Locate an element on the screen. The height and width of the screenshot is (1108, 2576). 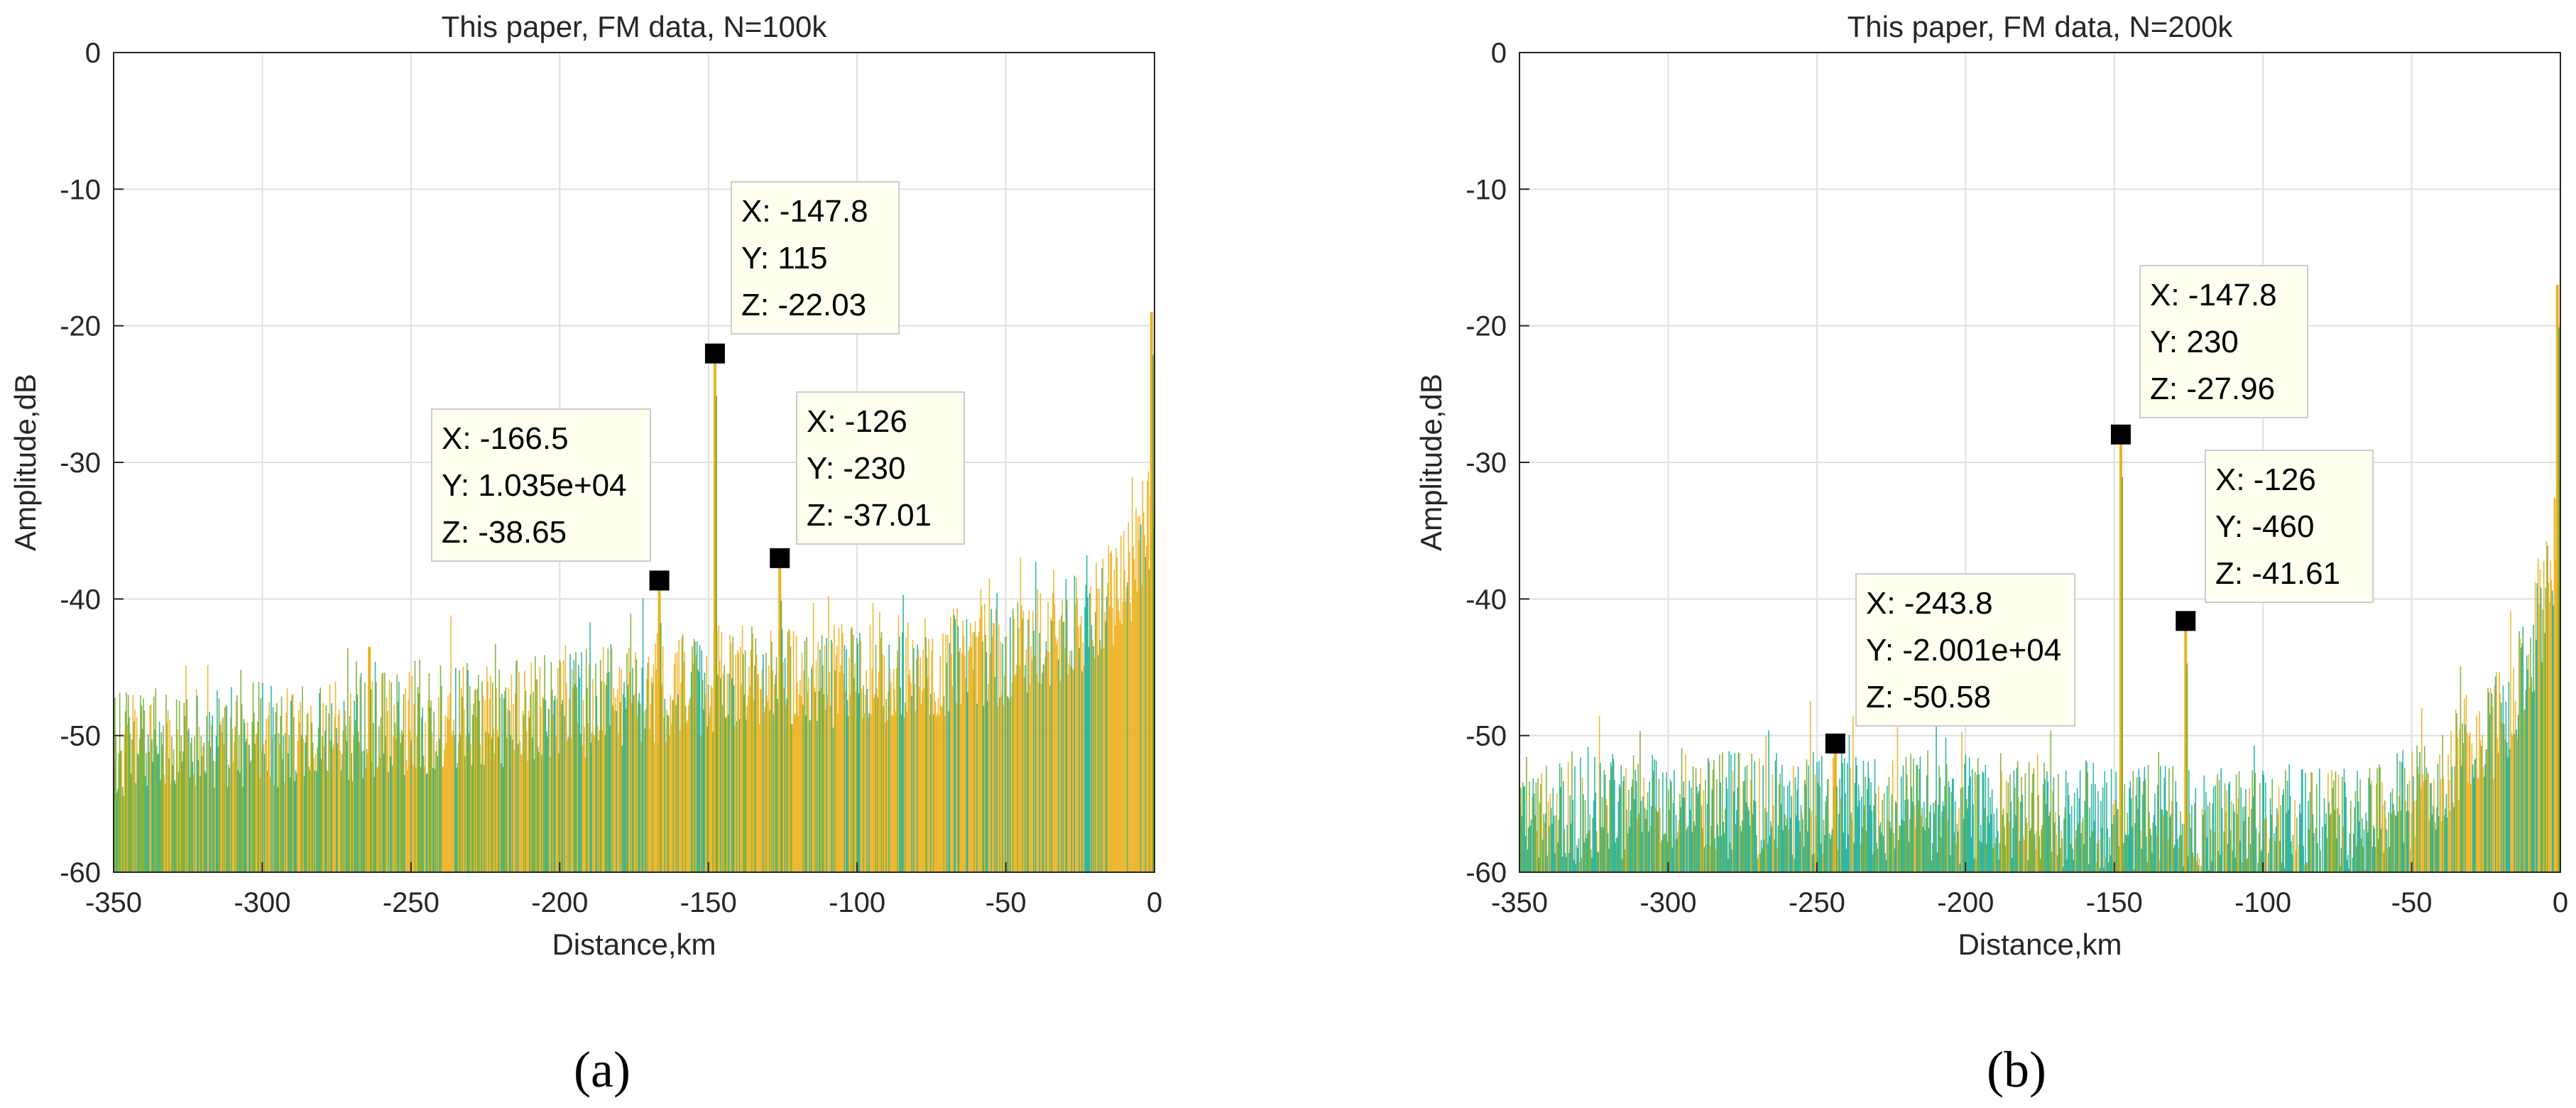
datatip-line: Z: -37.01 is located at coordinates (869, 516).